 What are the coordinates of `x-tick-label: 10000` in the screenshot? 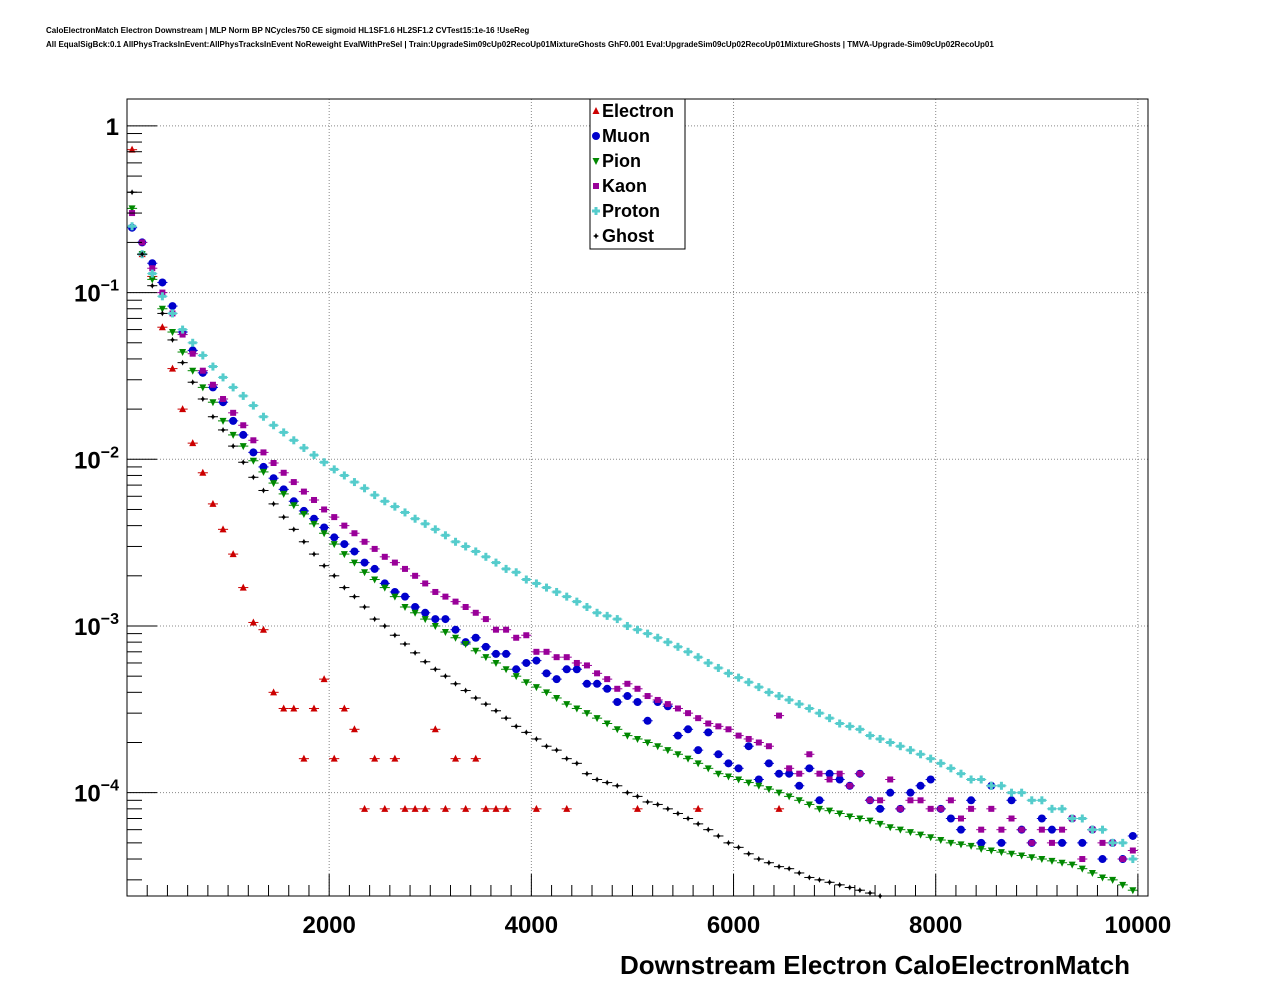 It's located at (1138, 925).